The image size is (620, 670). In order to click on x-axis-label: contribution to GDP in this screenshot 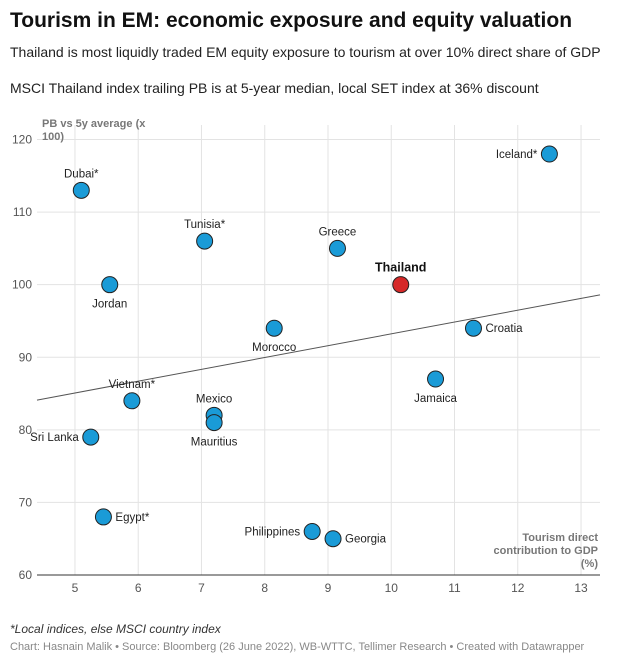, I will do `click(546, 551)`.